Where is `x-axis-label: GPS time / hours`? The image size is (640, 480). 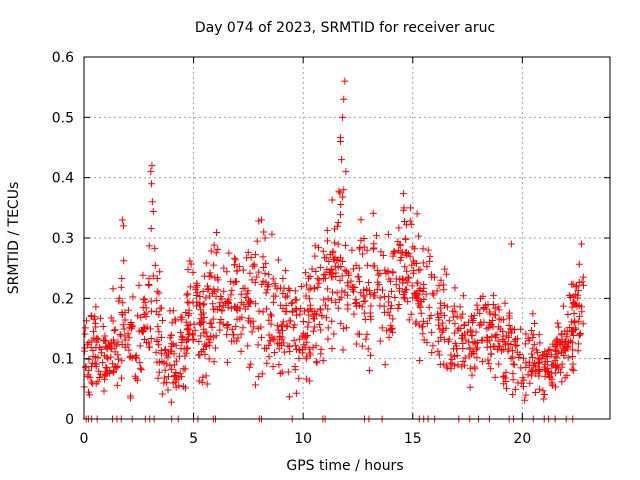 x-axis-label: GPS time / hours is located at coordinates (344, 466).